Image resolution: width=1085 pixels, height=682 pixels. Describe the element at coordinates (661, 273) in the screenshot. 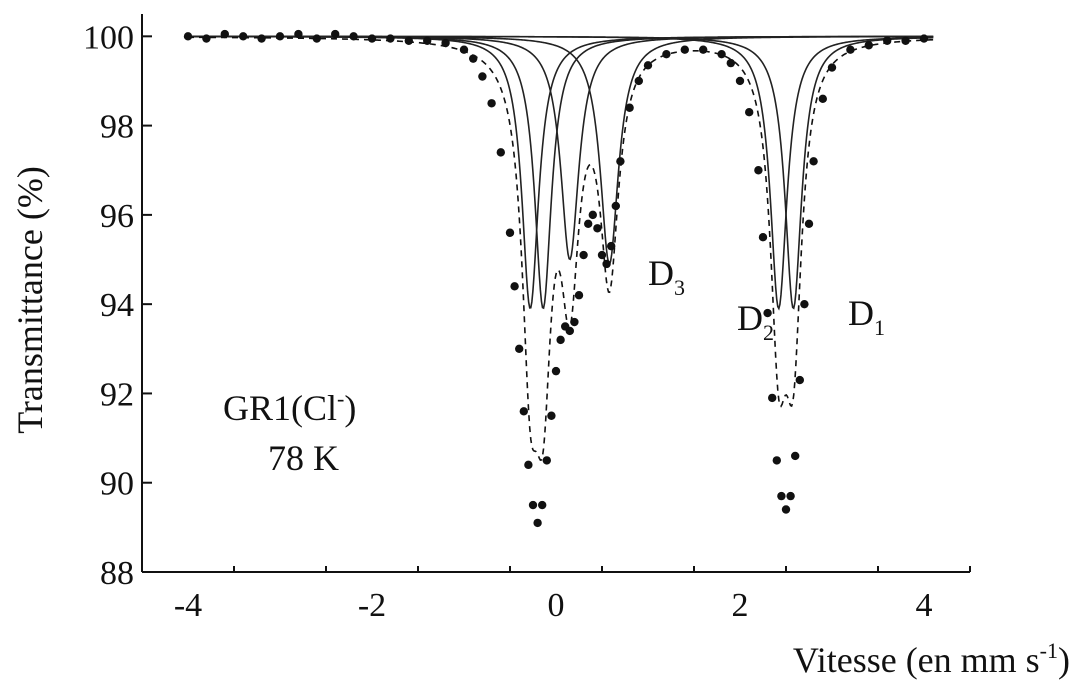

I see `d3-label-main: D` at that location.